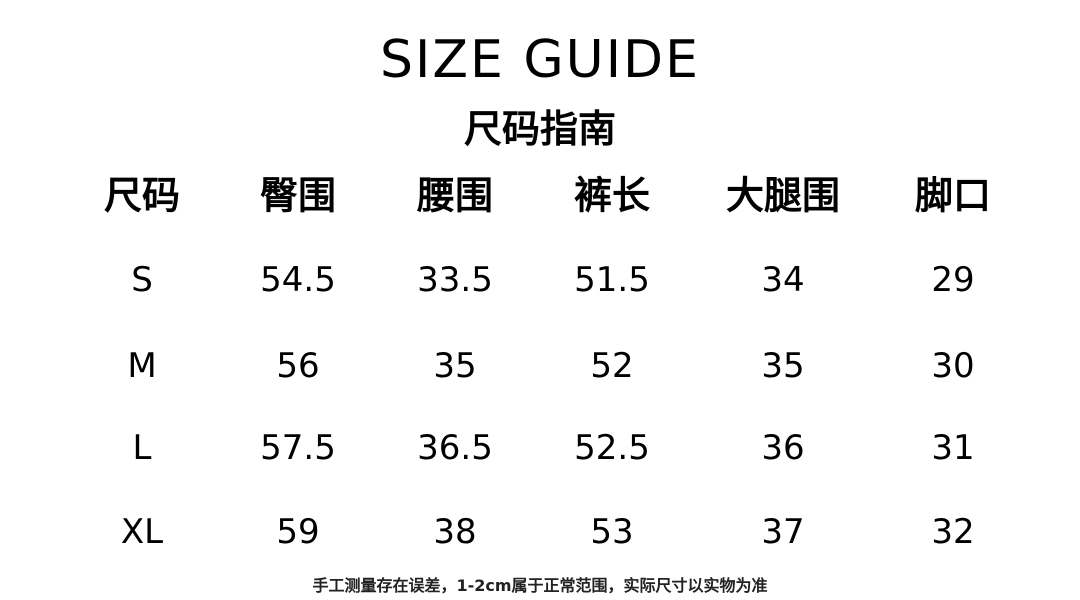 The width and height of the screenshot is (1080, 600). I want to click on column-header: 裤长, so click(611, 195).